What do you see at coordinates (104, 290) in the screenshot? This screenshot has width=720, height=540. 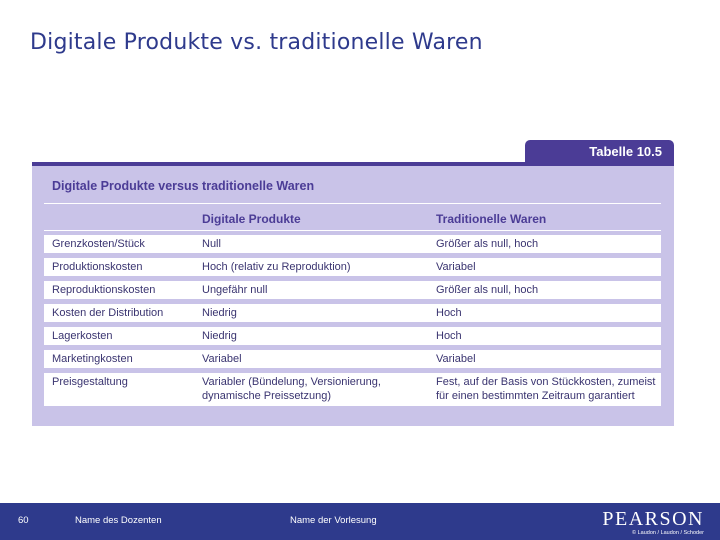 I see `row-label: Reproduktionskosten` at bounding box center [104, 290].